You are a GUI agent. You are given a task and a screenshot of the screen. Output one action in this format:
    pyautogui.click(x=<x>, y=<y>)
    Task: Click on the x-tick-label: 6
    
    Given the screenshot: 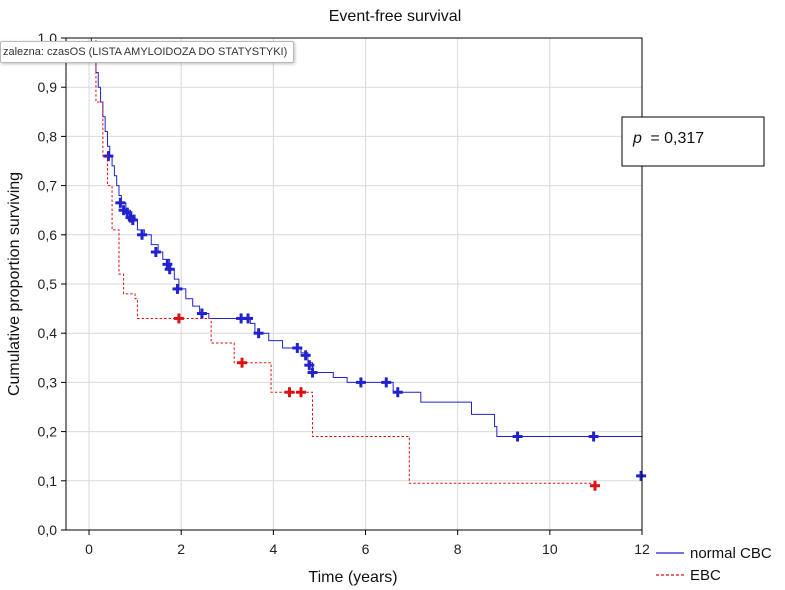 What is the action you would take?
    pyautogui.click(x=366, y=549)
    